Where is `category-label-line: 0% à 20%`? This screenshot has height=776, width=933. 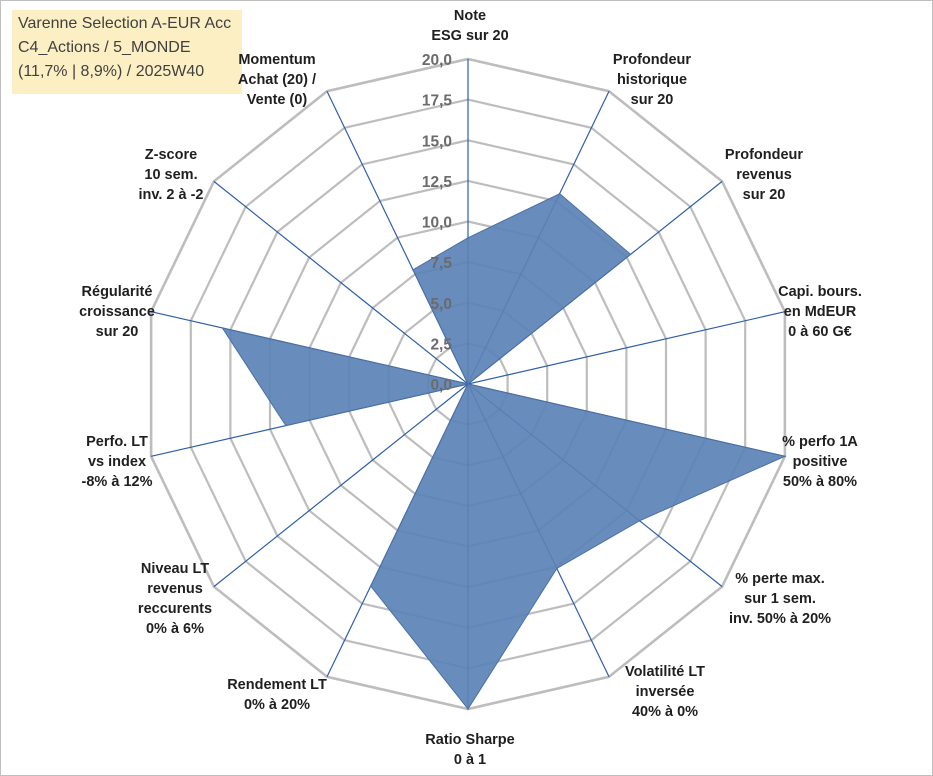 category-label-line: 0% à 20% is located at coordinates (277, 705).